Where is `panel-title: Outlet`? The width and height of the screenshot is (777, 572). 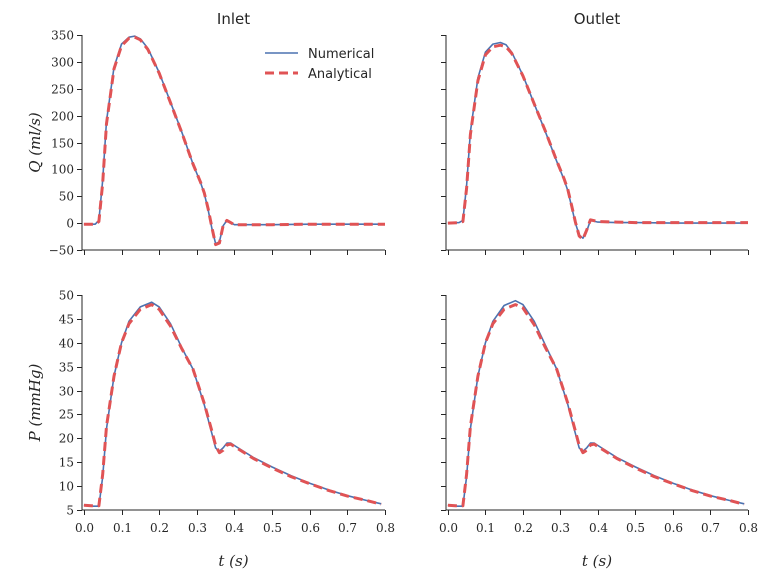 panel-title: Outlet is located at coordinates (597, 19).